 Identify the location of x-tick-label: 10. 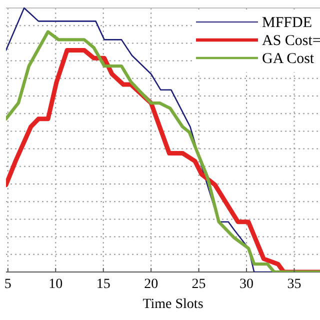
(55, 284).